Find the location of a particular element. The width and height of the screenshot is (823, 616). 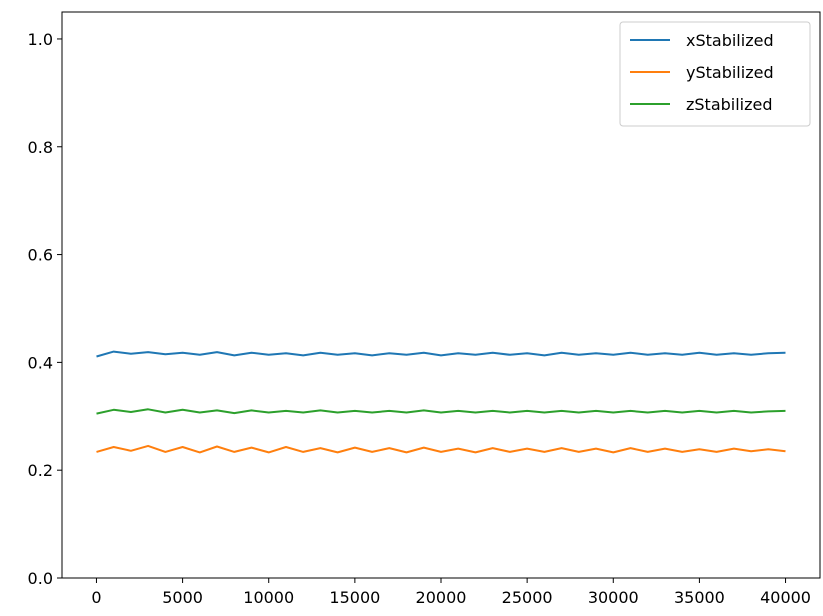

y-tick-label: 0.0 is located at coordinates (40, 578).